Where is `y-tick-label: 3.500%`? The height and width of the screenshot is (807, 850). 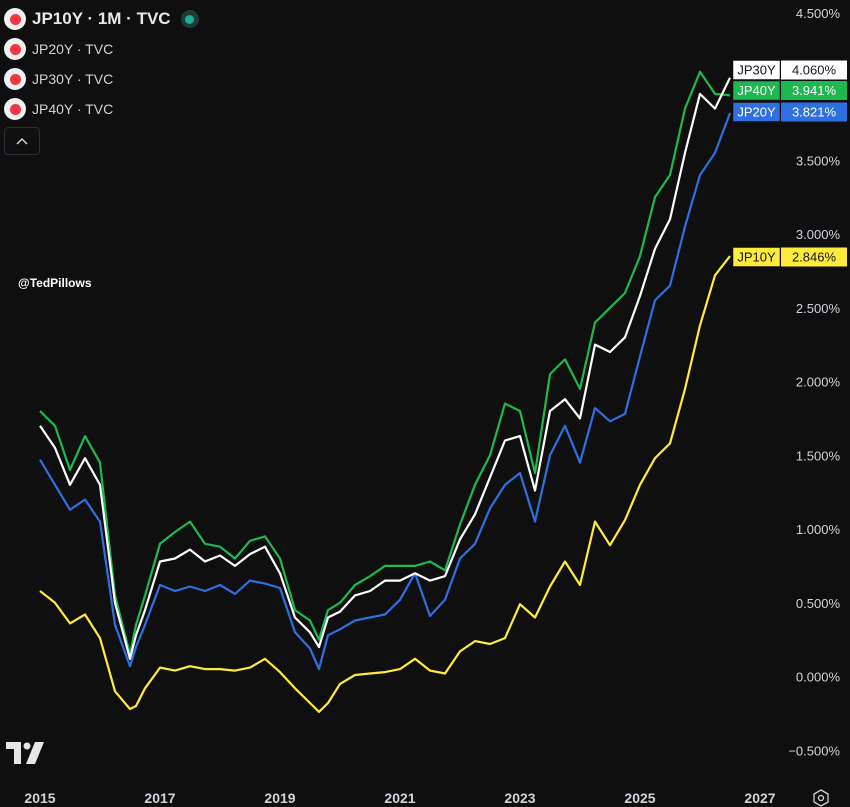 y-tick-label: 3.500% is located at coordinates (818, 160).